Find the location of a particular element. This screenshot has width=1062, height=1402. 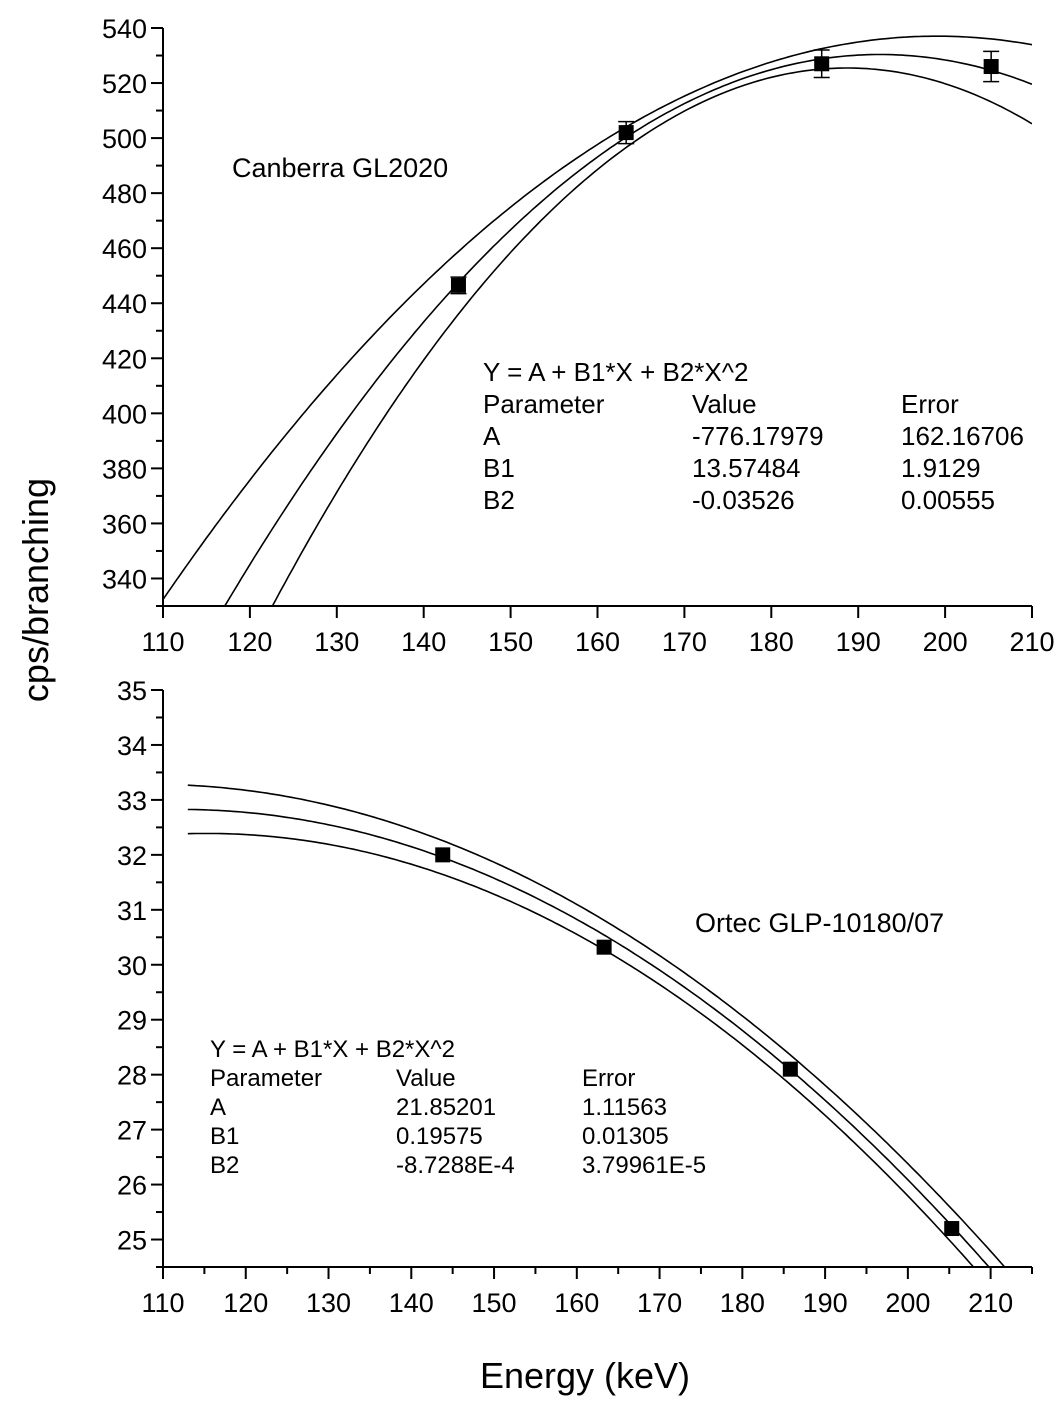

y-tick-label: 33 is located at coordinates (132, 801).